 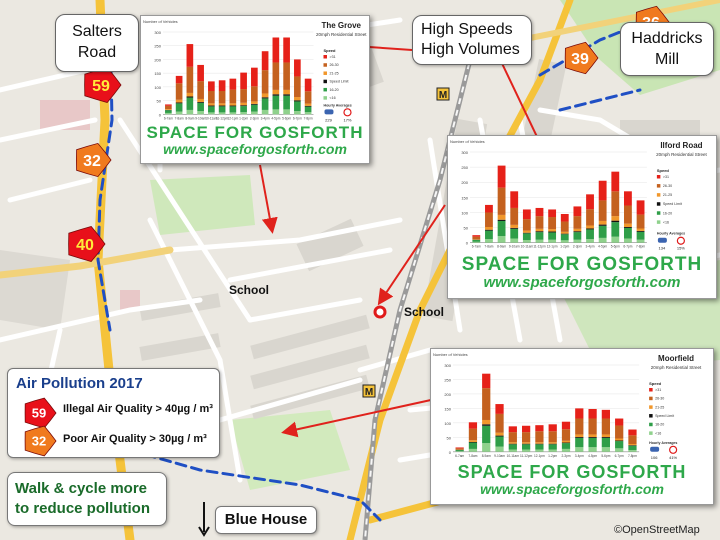 What do you see at coordinates (627, 247) in the screenshot?
I see `x-tick-label: 6-7pm` at bounding box center [627, 247].